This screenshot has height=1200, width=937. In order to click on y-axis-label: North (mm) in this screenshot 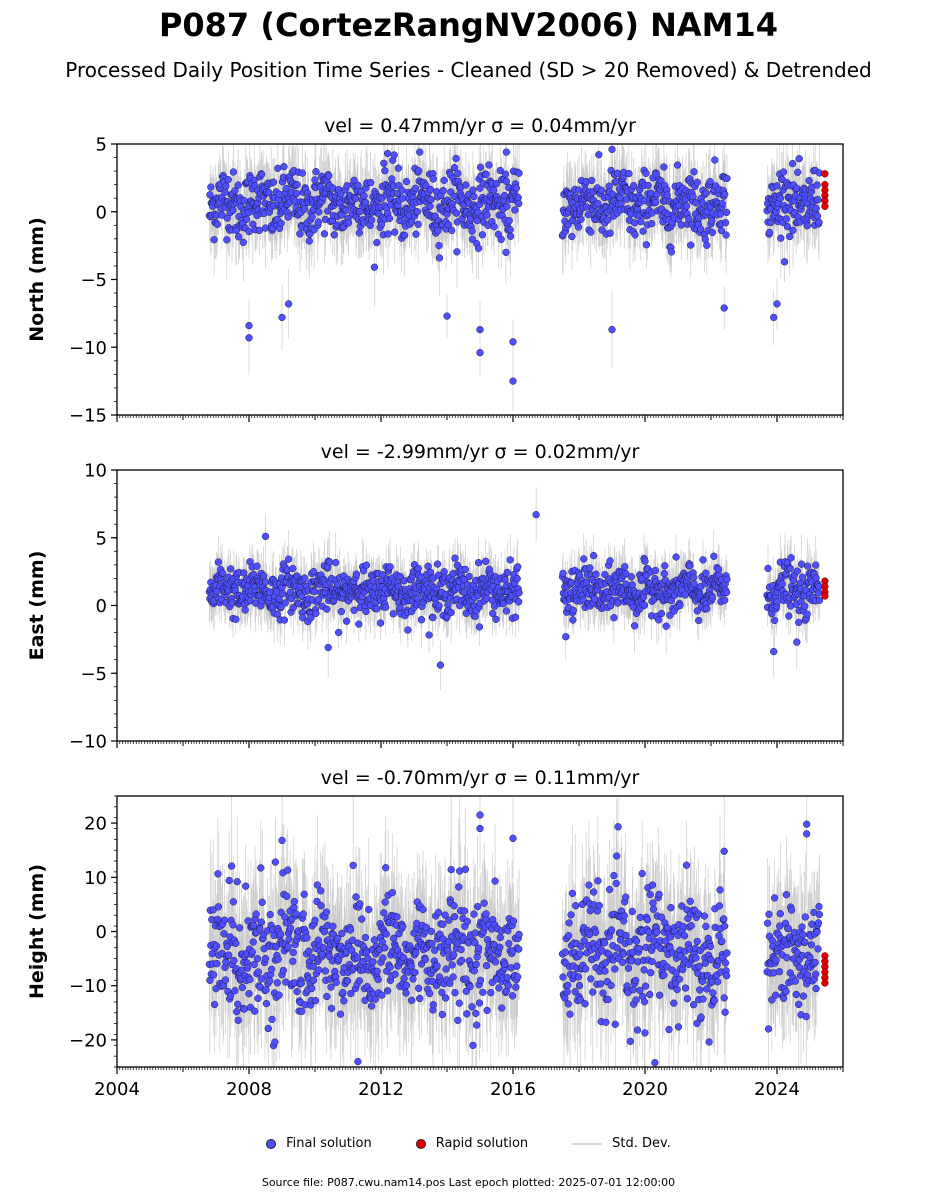, I will do `click(37, 279)`.